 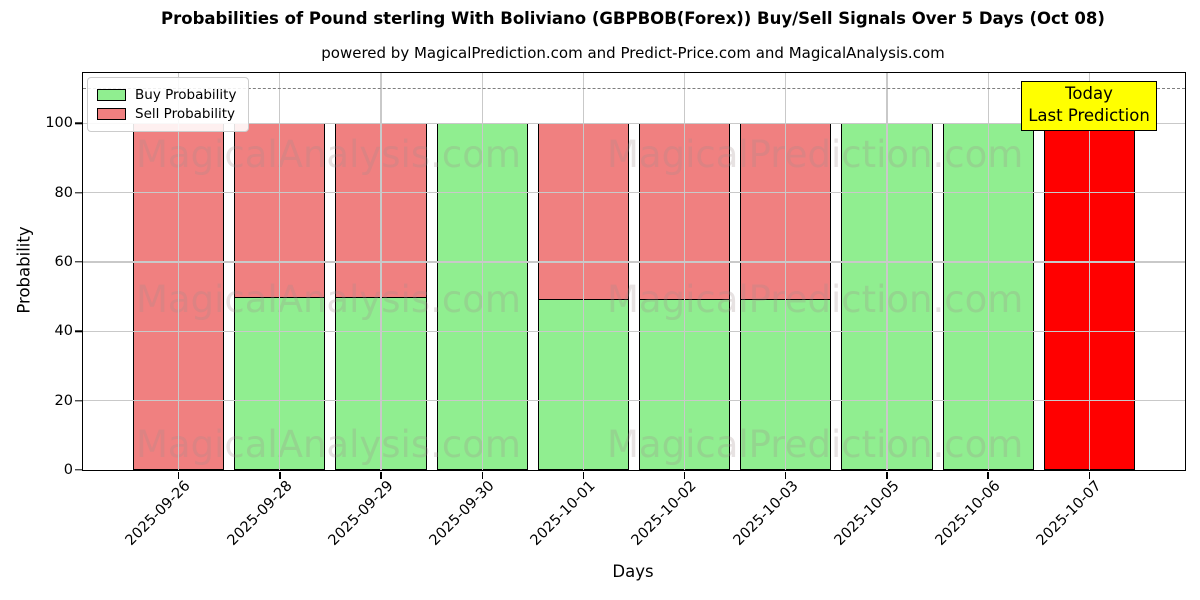 I want to click on y-axis-label: Probability, so click(x=24, y=270).